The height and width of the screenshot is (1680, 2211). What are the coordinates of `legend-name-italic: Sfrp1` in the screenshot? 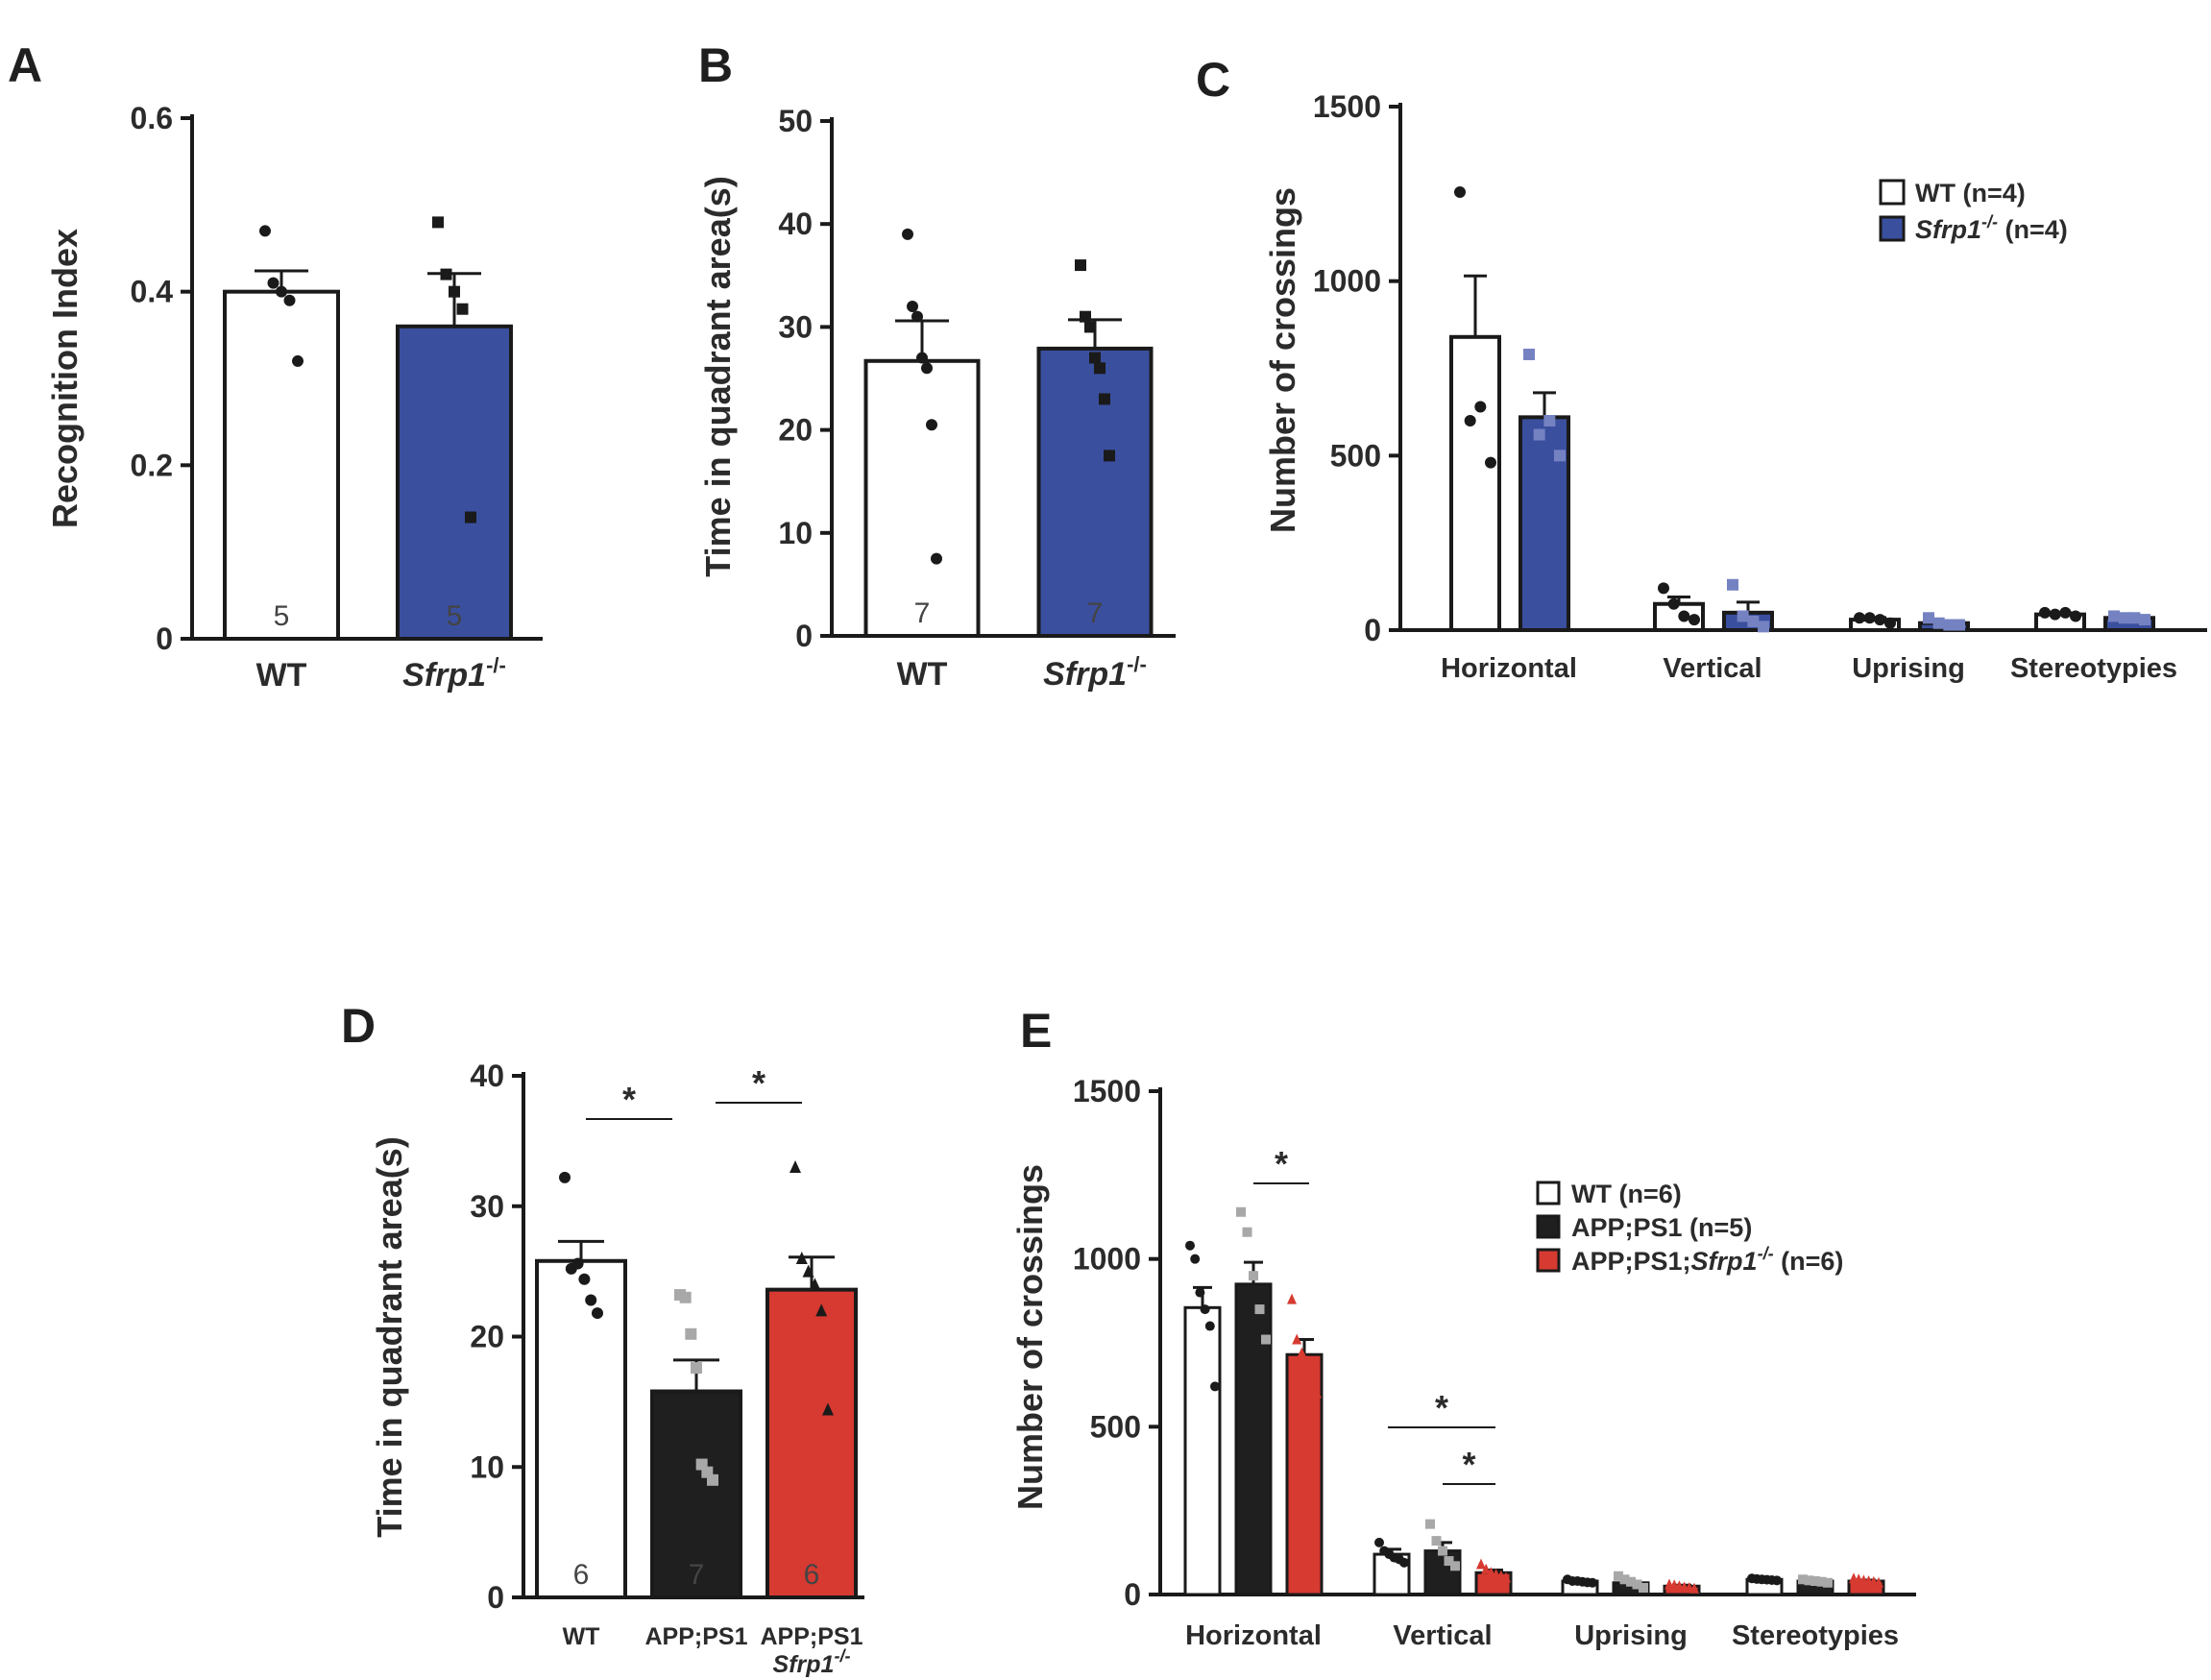 It's located at (1724, 1261).